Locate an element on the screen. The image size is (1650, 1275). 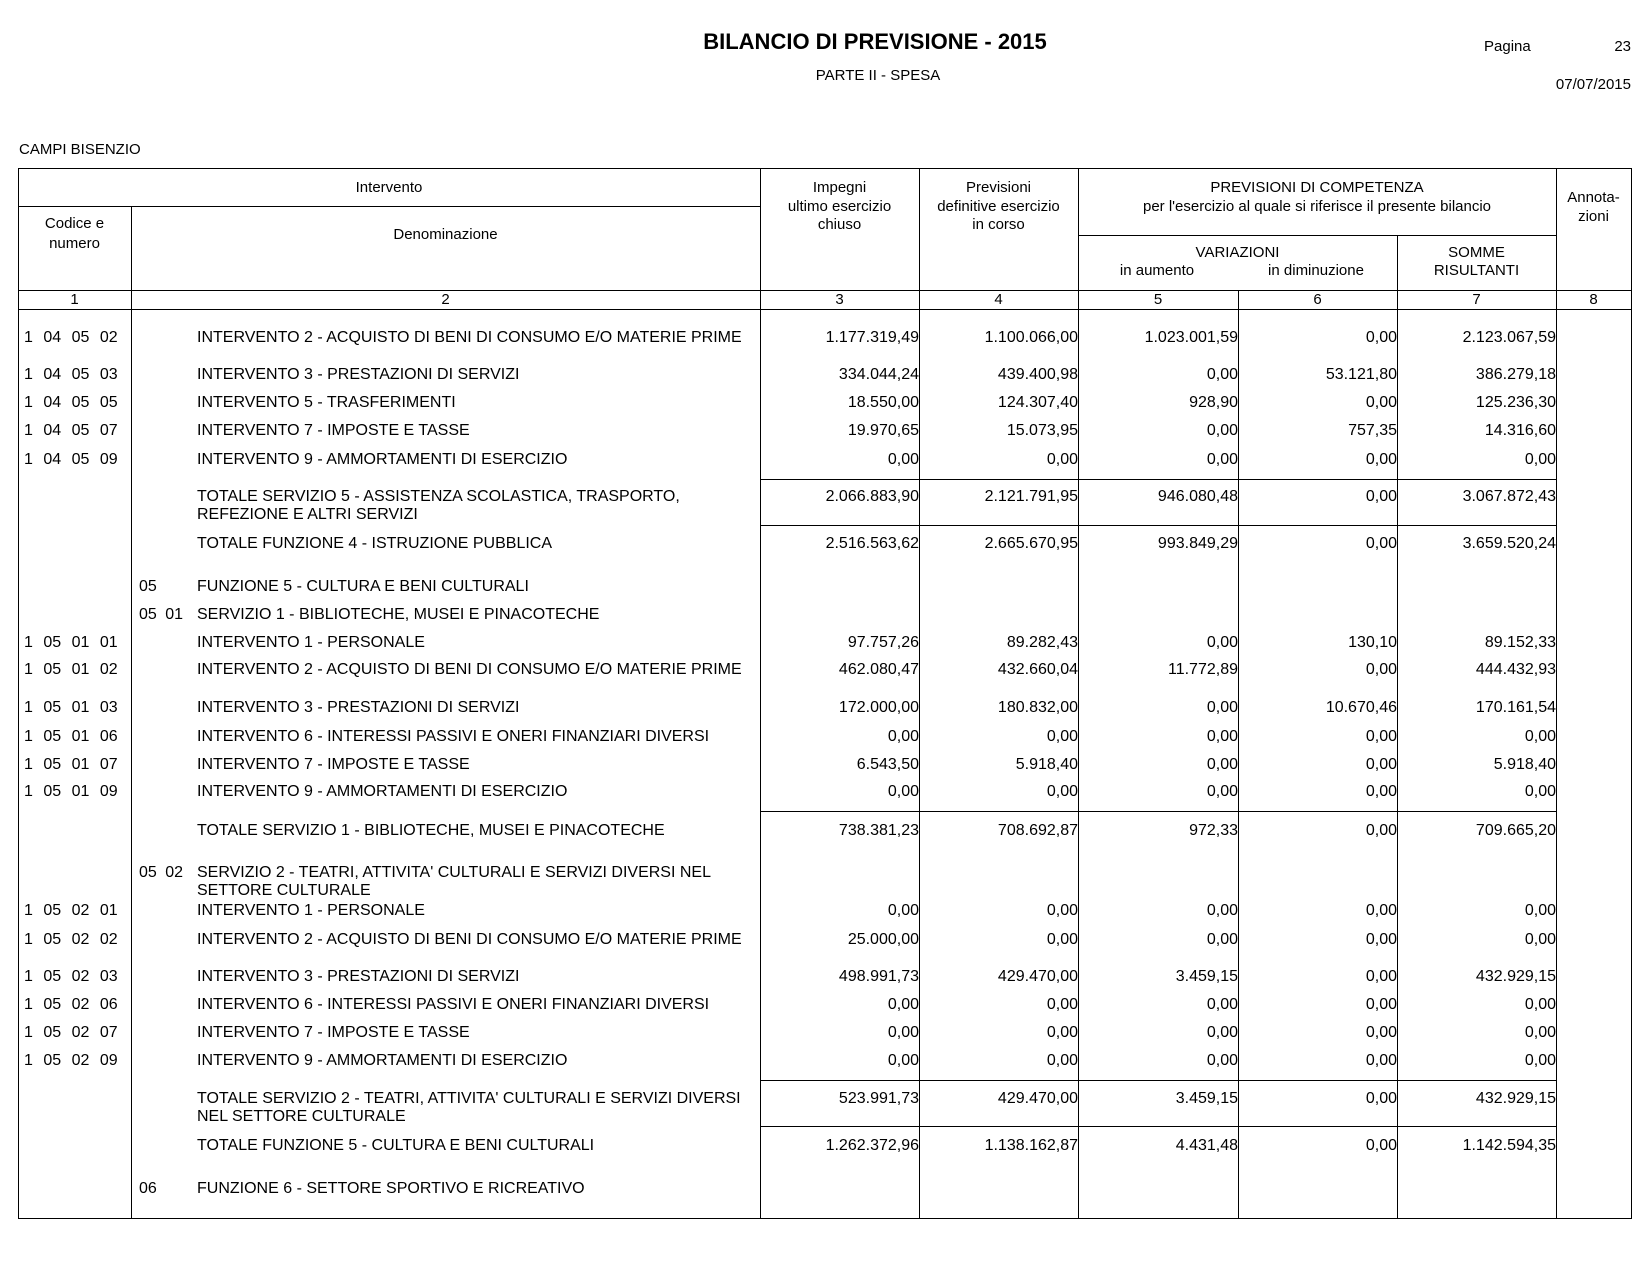
amount: 124.307,40 is located at coordinates (1037, 402).